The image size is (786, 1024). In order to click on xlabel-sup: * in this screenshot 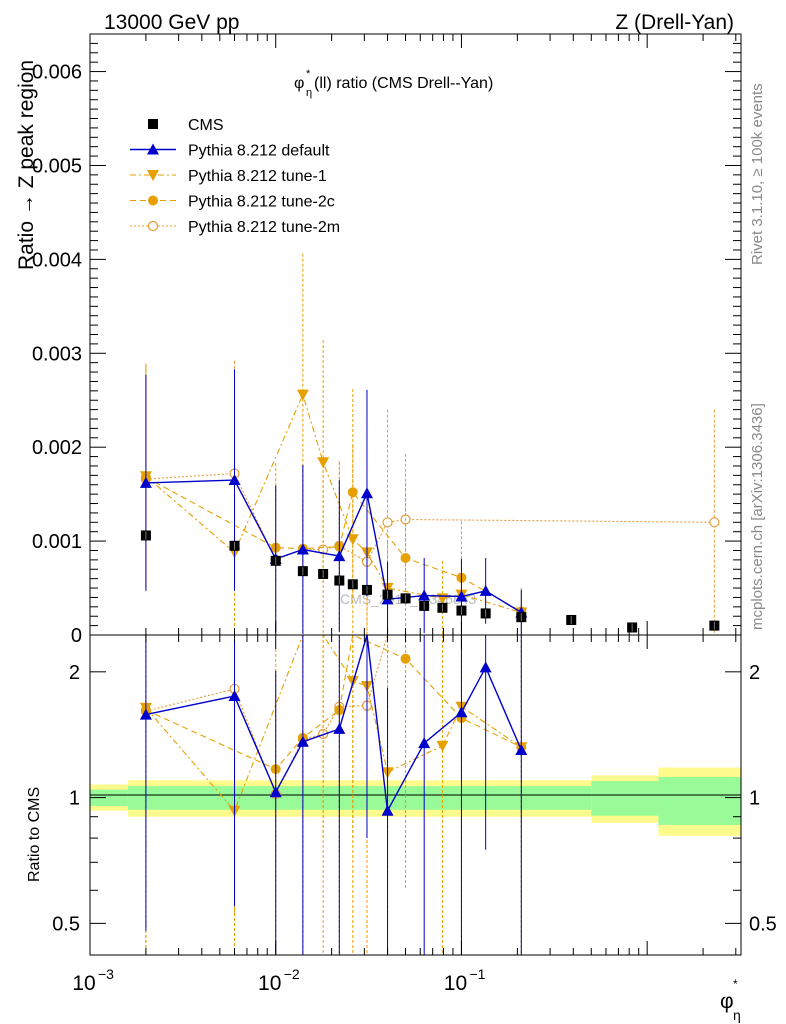, I will do `click(735, 984)`.